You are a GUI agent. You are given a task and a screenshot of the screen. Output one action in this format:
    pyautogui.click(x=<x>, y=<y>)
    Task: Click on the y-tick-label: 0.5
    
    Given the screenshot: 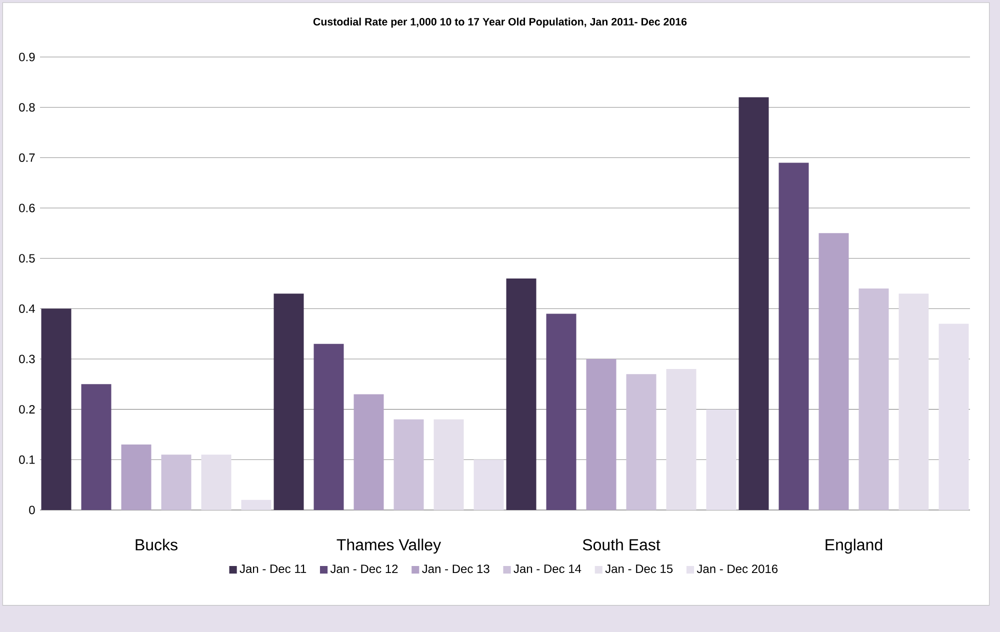 What is the action you would take?
    pyautogui.click(x=27, y=258)
    